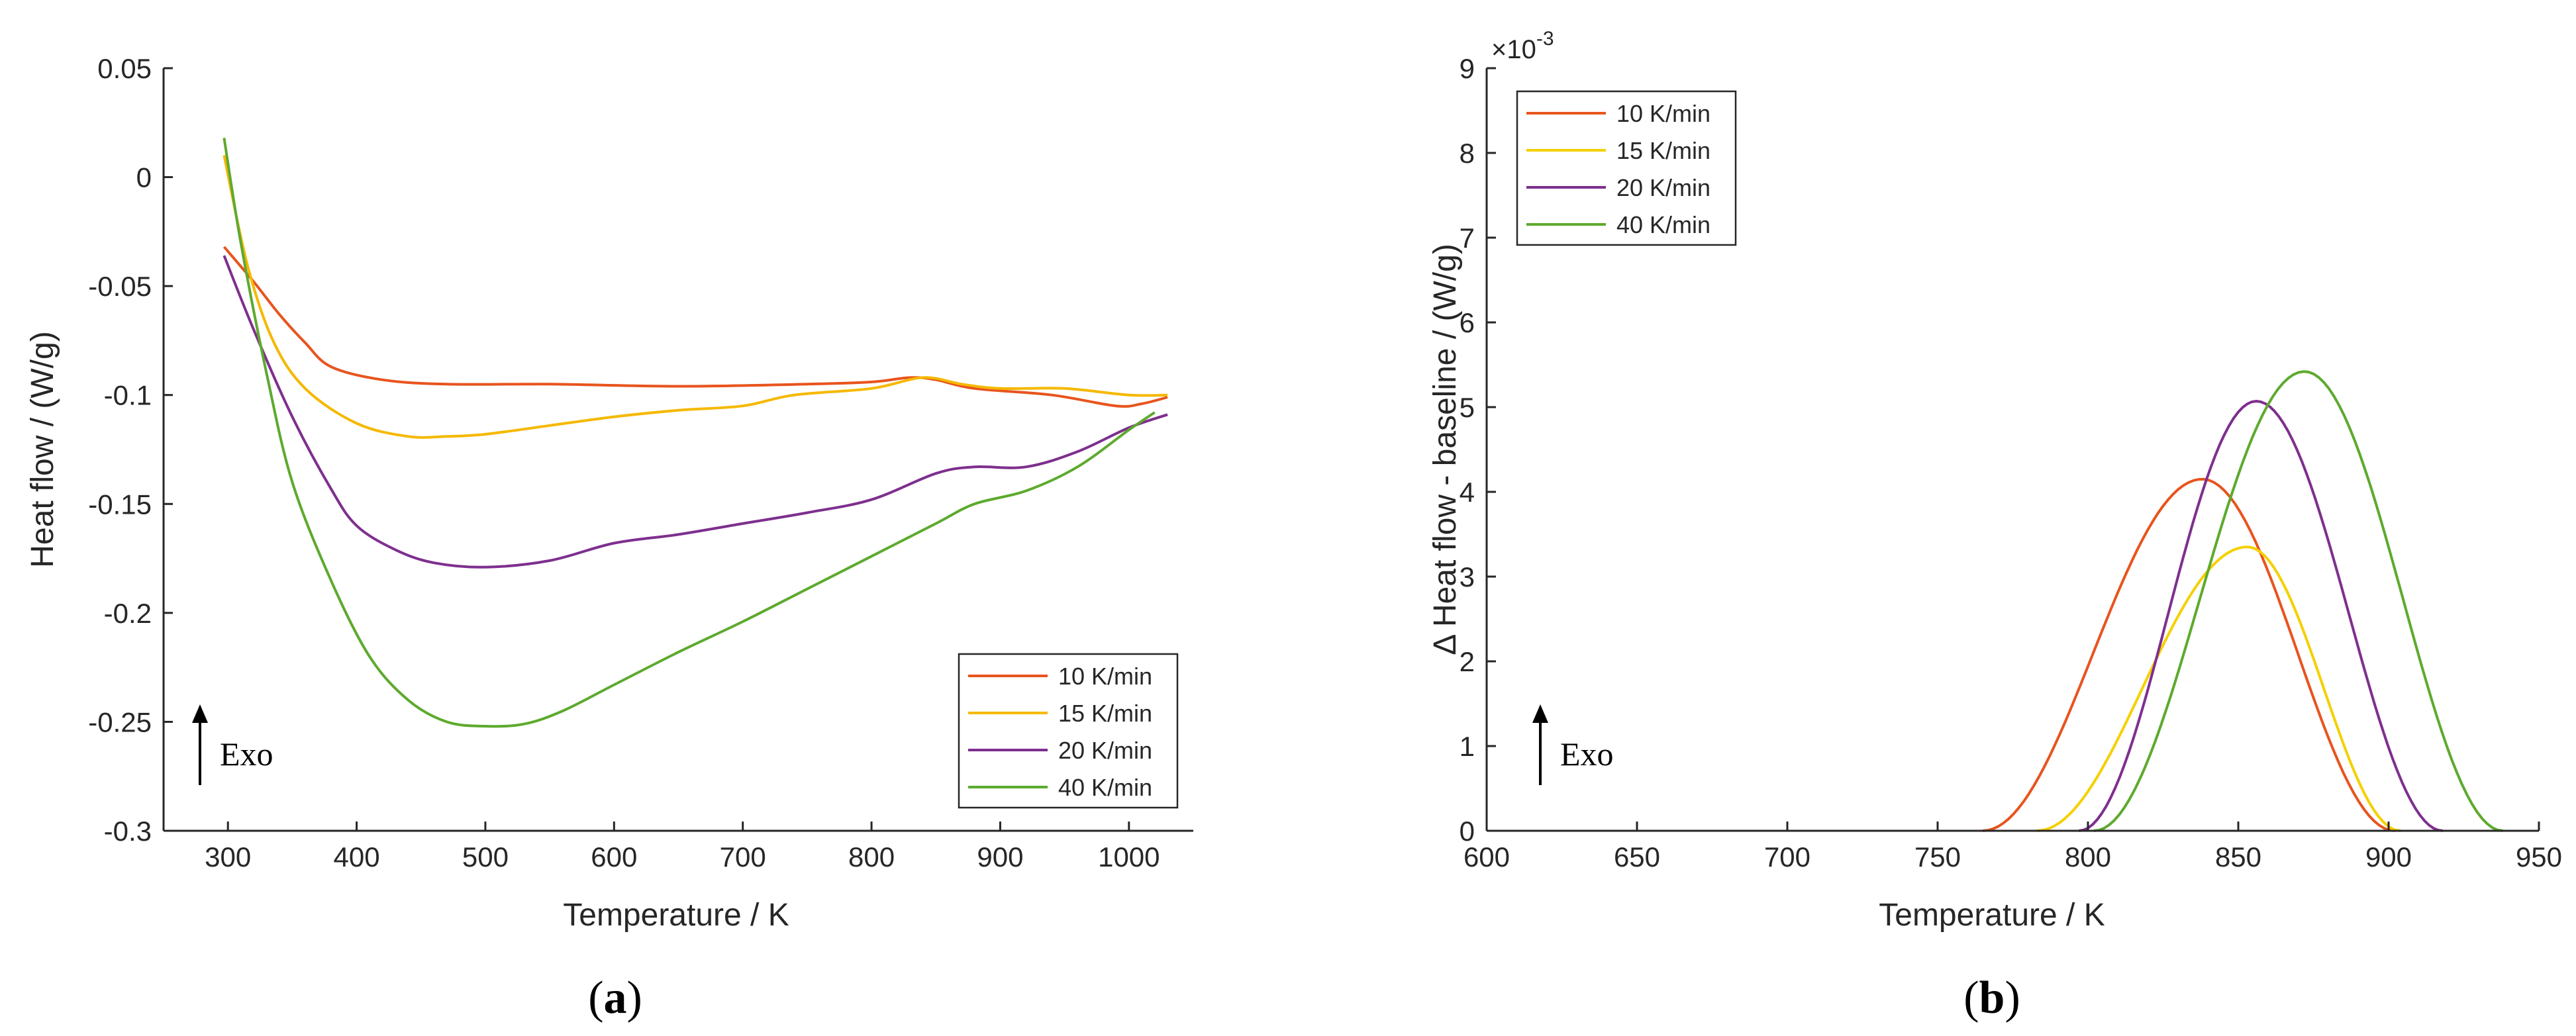 The width and height of the screenshot is (2576, 1036). What do you see at coordinates (615, 997) in the screenshot?
I see `panel-a-caption: (a)` at bounding box center [615, 997].